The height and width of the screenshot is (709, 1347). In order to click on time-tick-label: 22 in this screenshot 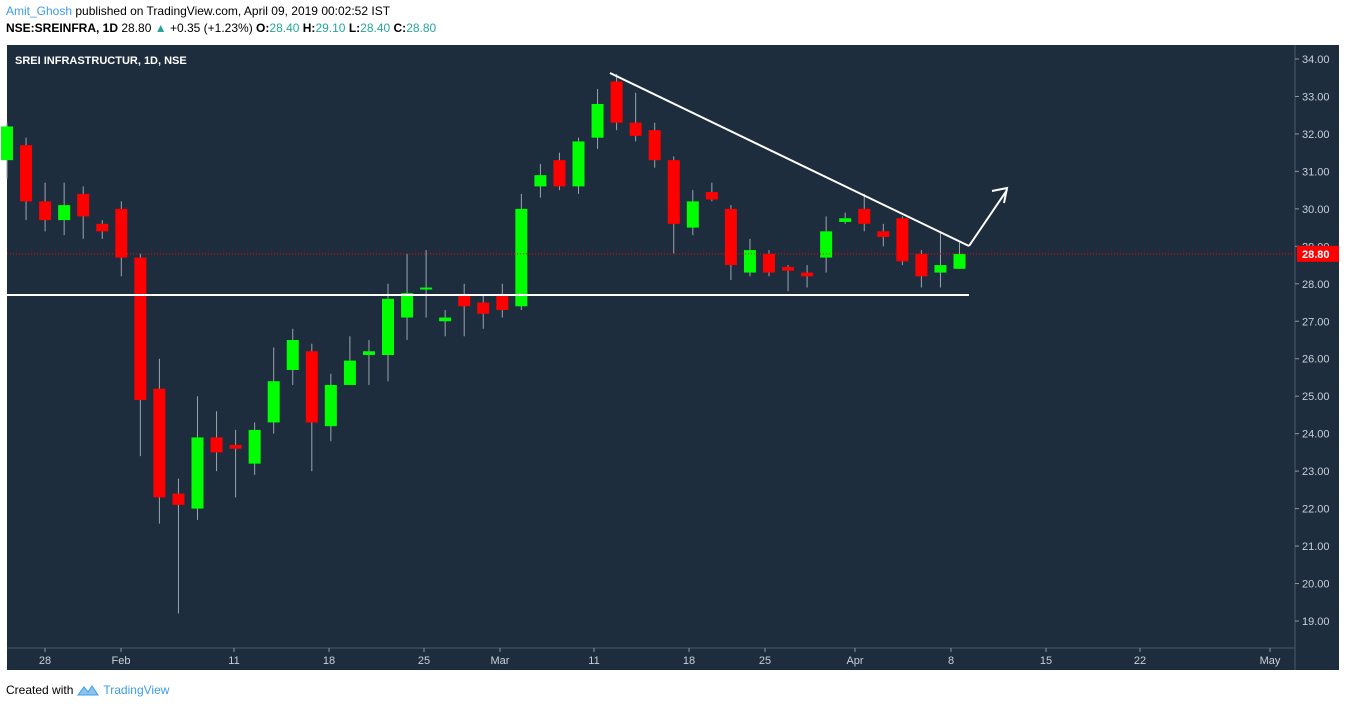, I will do `click(1140, 661)`.